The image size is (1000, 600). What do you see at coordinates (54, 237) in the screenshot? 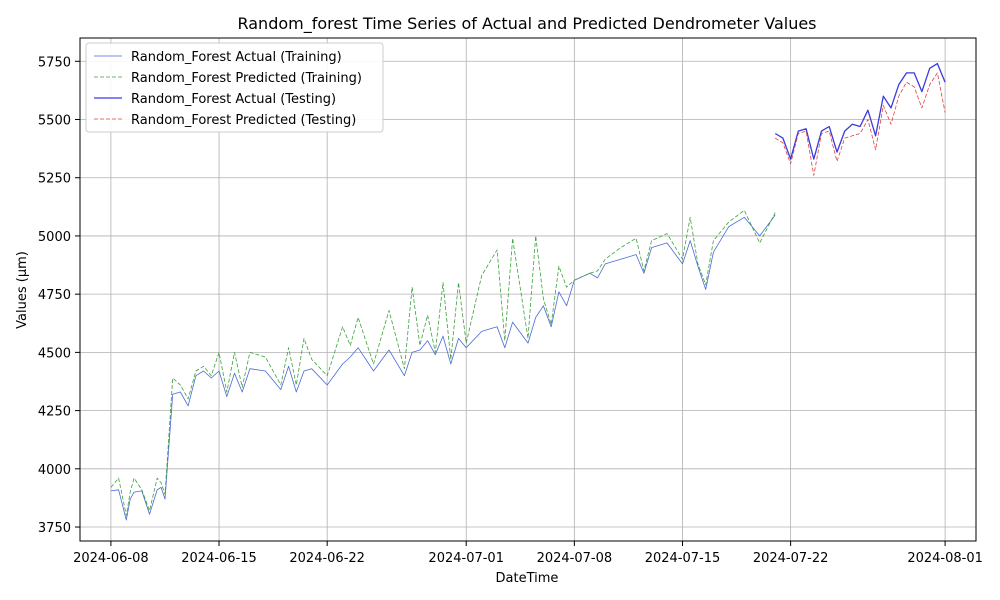
I see `y-tick-label: 5000` at bounding box center [54, 237].